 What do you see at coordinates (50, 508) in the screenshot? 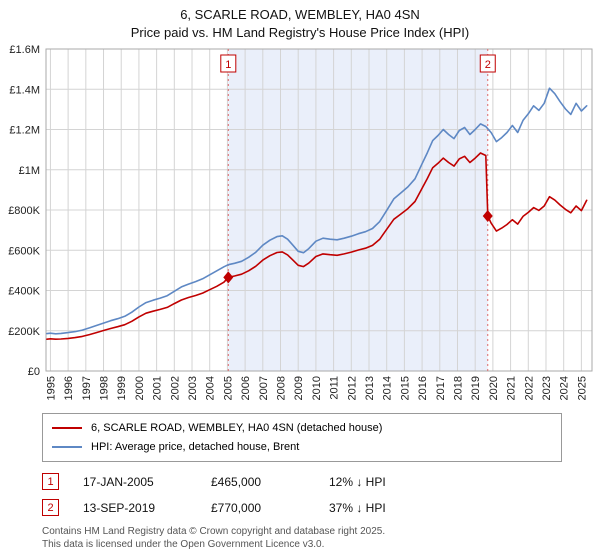
I see `transaction-2-badge: 2` at bounding box center [50, 508].